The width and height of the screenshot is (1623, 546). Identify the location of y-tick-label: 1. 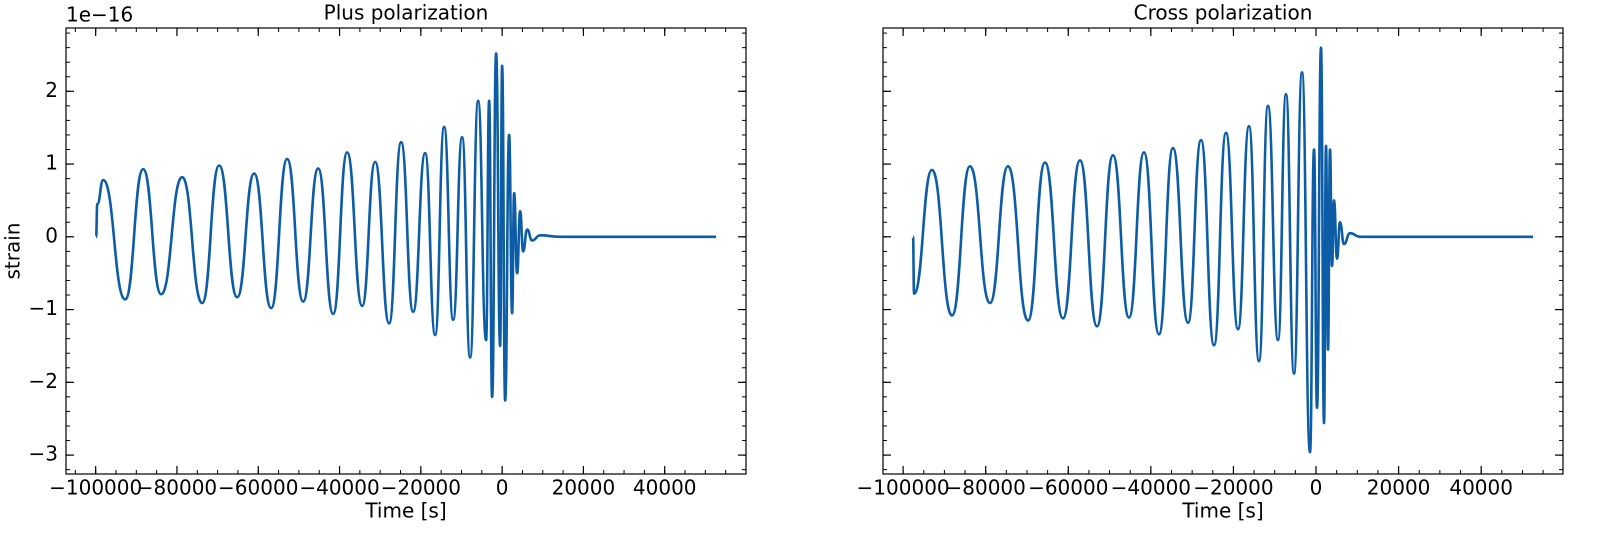
(51, 163).